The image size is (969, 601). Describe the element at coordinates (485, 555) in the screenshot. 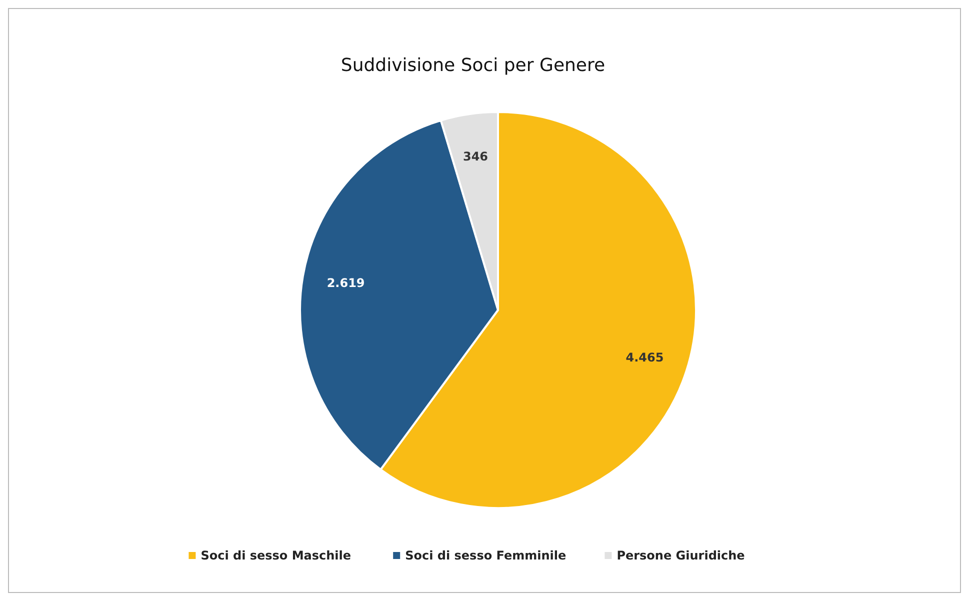

I see `legend-label: Soci di sesso Femminile` at that location.